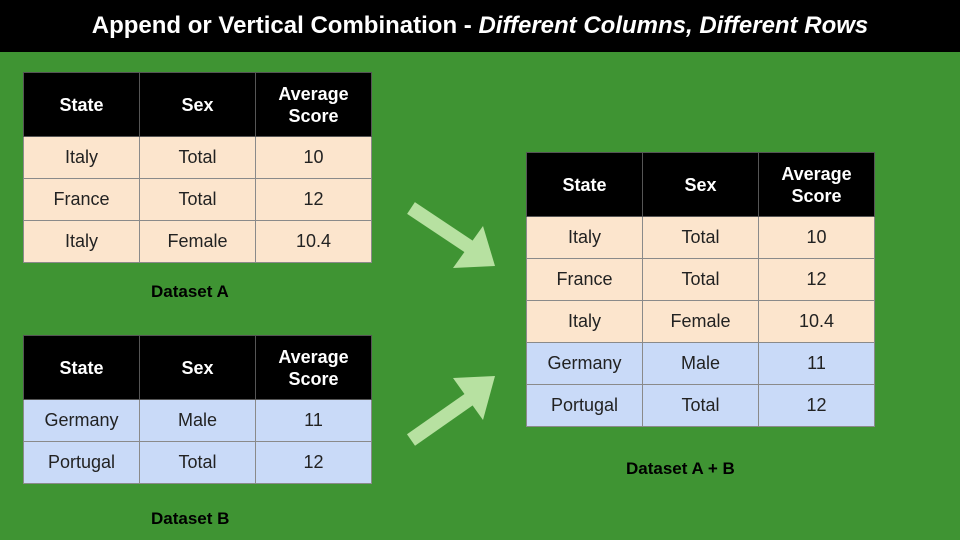  I want to click on dataset-a-caption: Dataset A, so click(190, 291).